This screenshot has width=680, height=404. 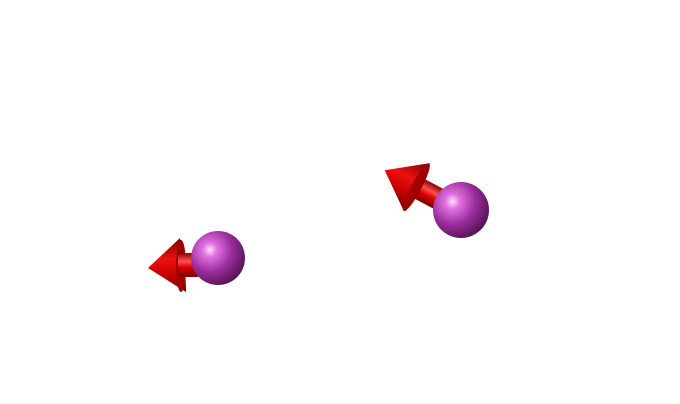 What do you see at coordinates (218, 258) in the screenshot?
I see `left-sphere` at bounding box center [218, 258].